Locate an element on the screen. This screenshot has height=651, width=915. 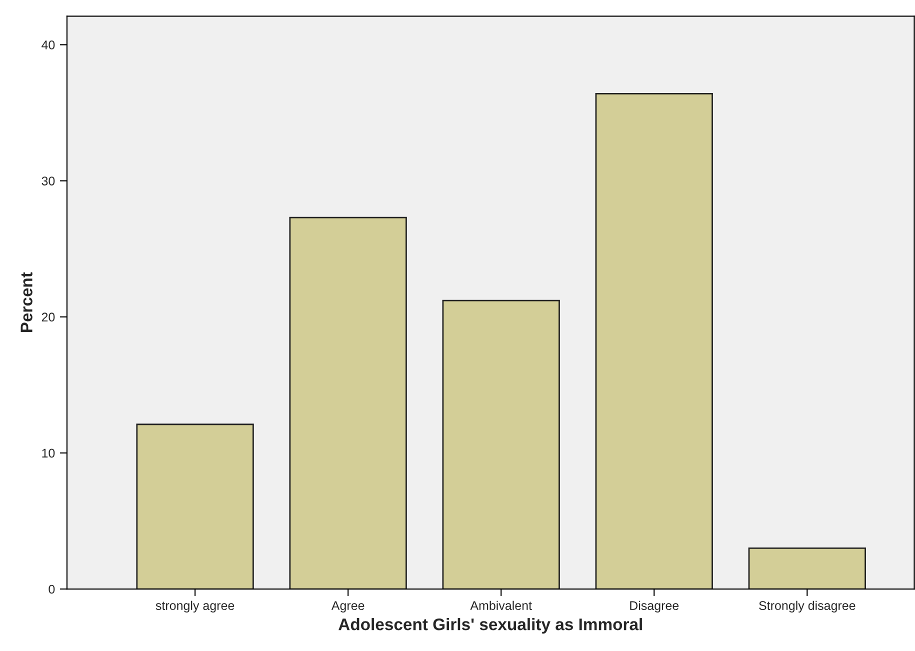
y-tick-label: 40 is located at coordinates (48, 45).